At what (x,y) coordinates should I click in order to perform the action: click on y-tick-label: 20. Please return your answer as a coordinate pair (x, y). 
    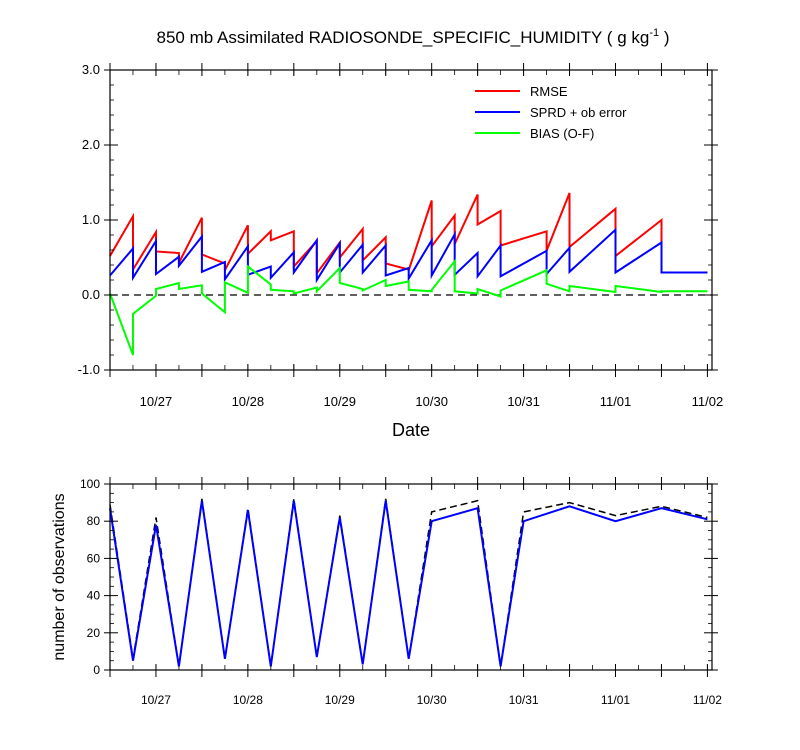
    Looking at the image, I should click on (94, 633).